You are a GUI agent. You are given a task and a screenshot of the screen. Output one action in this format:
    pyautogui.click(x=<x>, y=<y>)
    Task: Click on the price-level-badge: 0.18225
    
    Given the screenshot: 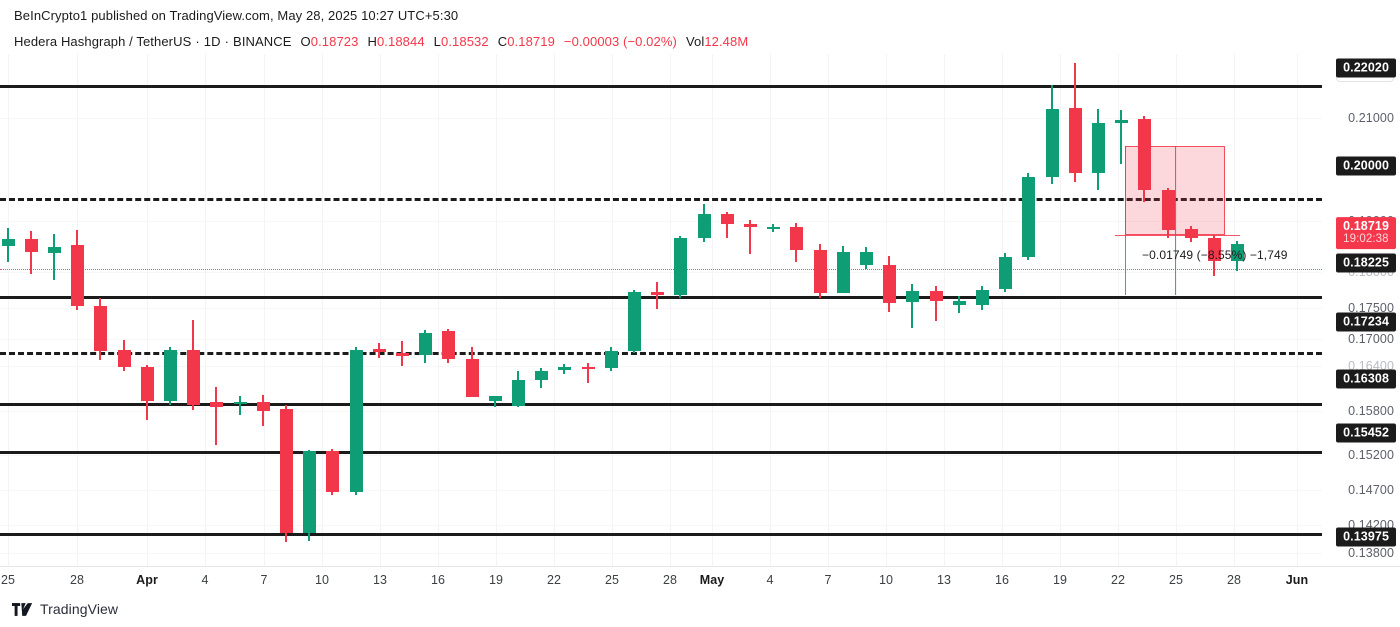 What is the action you would take?
    pyautogui.click(x=1366, y=263)
    